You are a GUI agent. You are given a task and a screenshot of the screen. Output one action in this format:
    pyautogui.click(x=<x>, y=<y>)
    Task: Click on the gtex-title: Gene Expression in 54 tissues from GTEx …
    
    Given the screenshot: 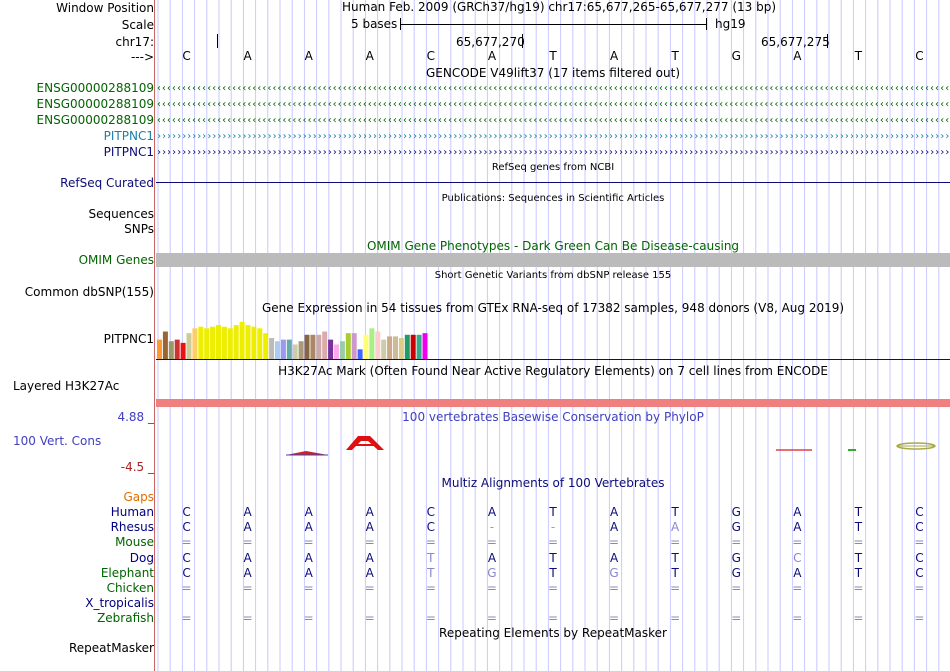 What is the action you would take?
    pyautogui.click(x=553, y=308)
    